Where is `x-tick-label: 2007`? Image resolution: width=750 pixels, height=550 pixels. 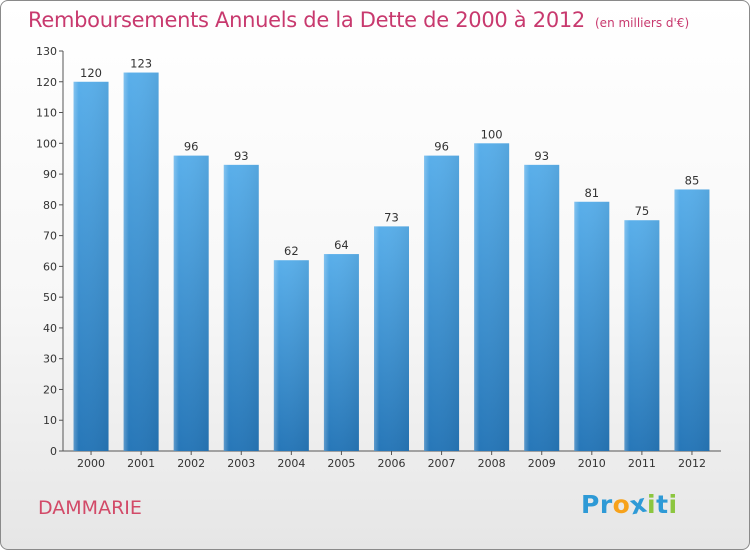 x-tick-label: 2007 is located at coordinates (442, 463).